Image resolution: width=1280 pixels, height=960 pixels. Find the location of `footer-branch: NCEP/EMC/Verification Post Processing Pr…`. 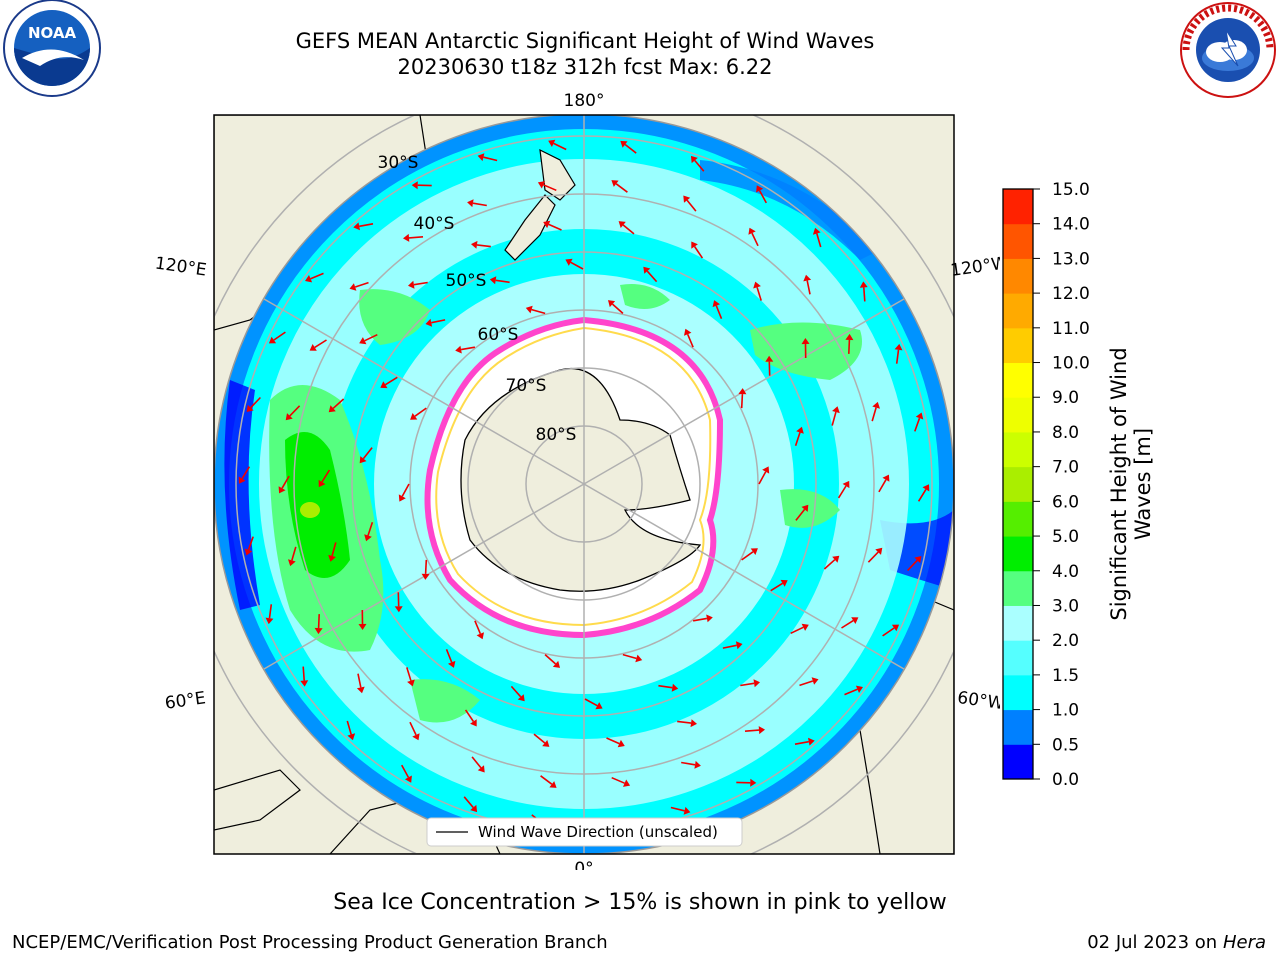

footer-branch: NCEP/EMC/Verification Post Processing Pr… is located at coordinates (310, 942).